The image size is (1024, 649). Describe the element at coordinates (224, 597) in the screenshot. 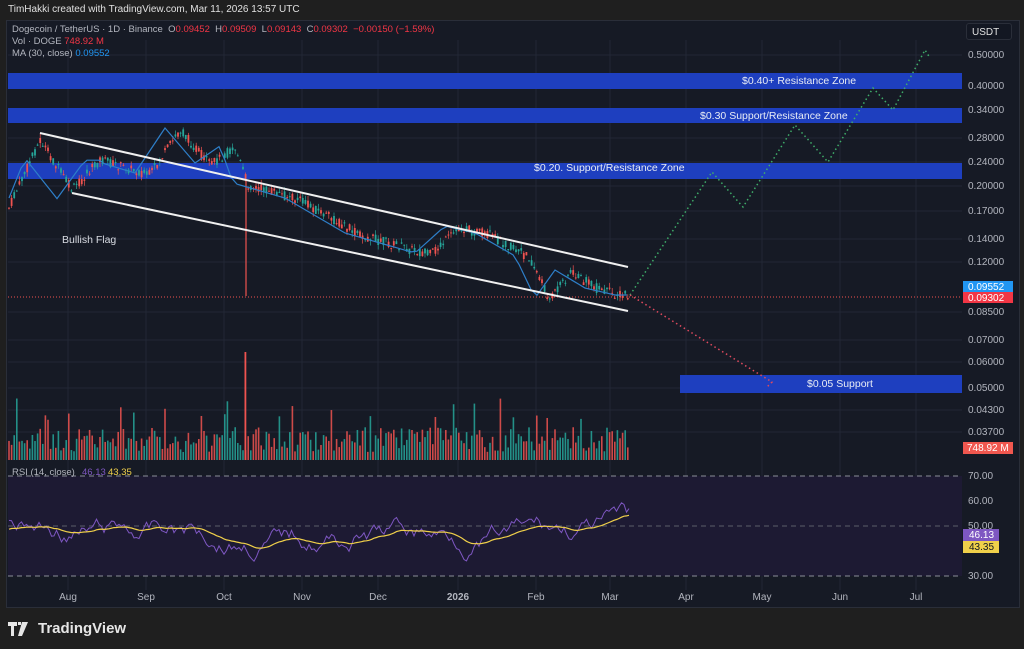

I see `svg-text: Oct` at that location.